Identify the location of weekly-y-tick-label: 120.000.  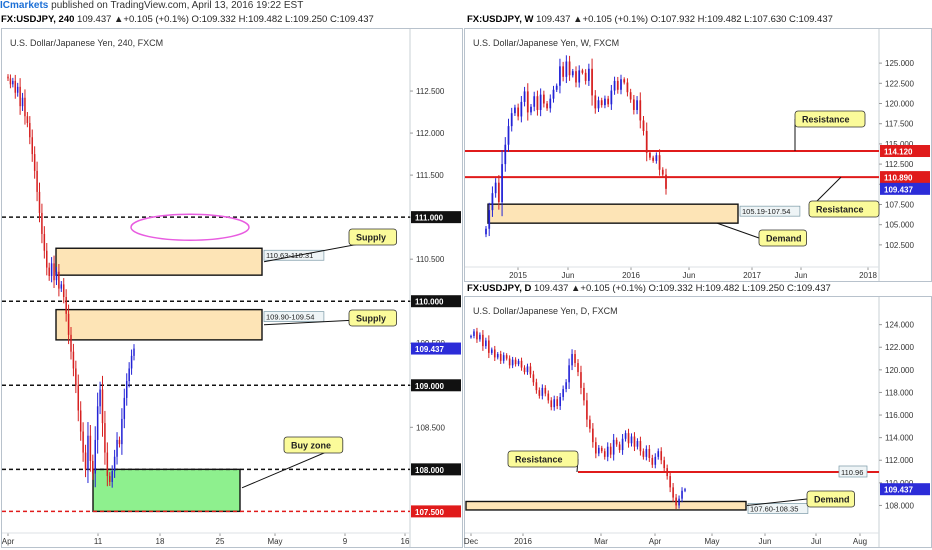
(899, 104).